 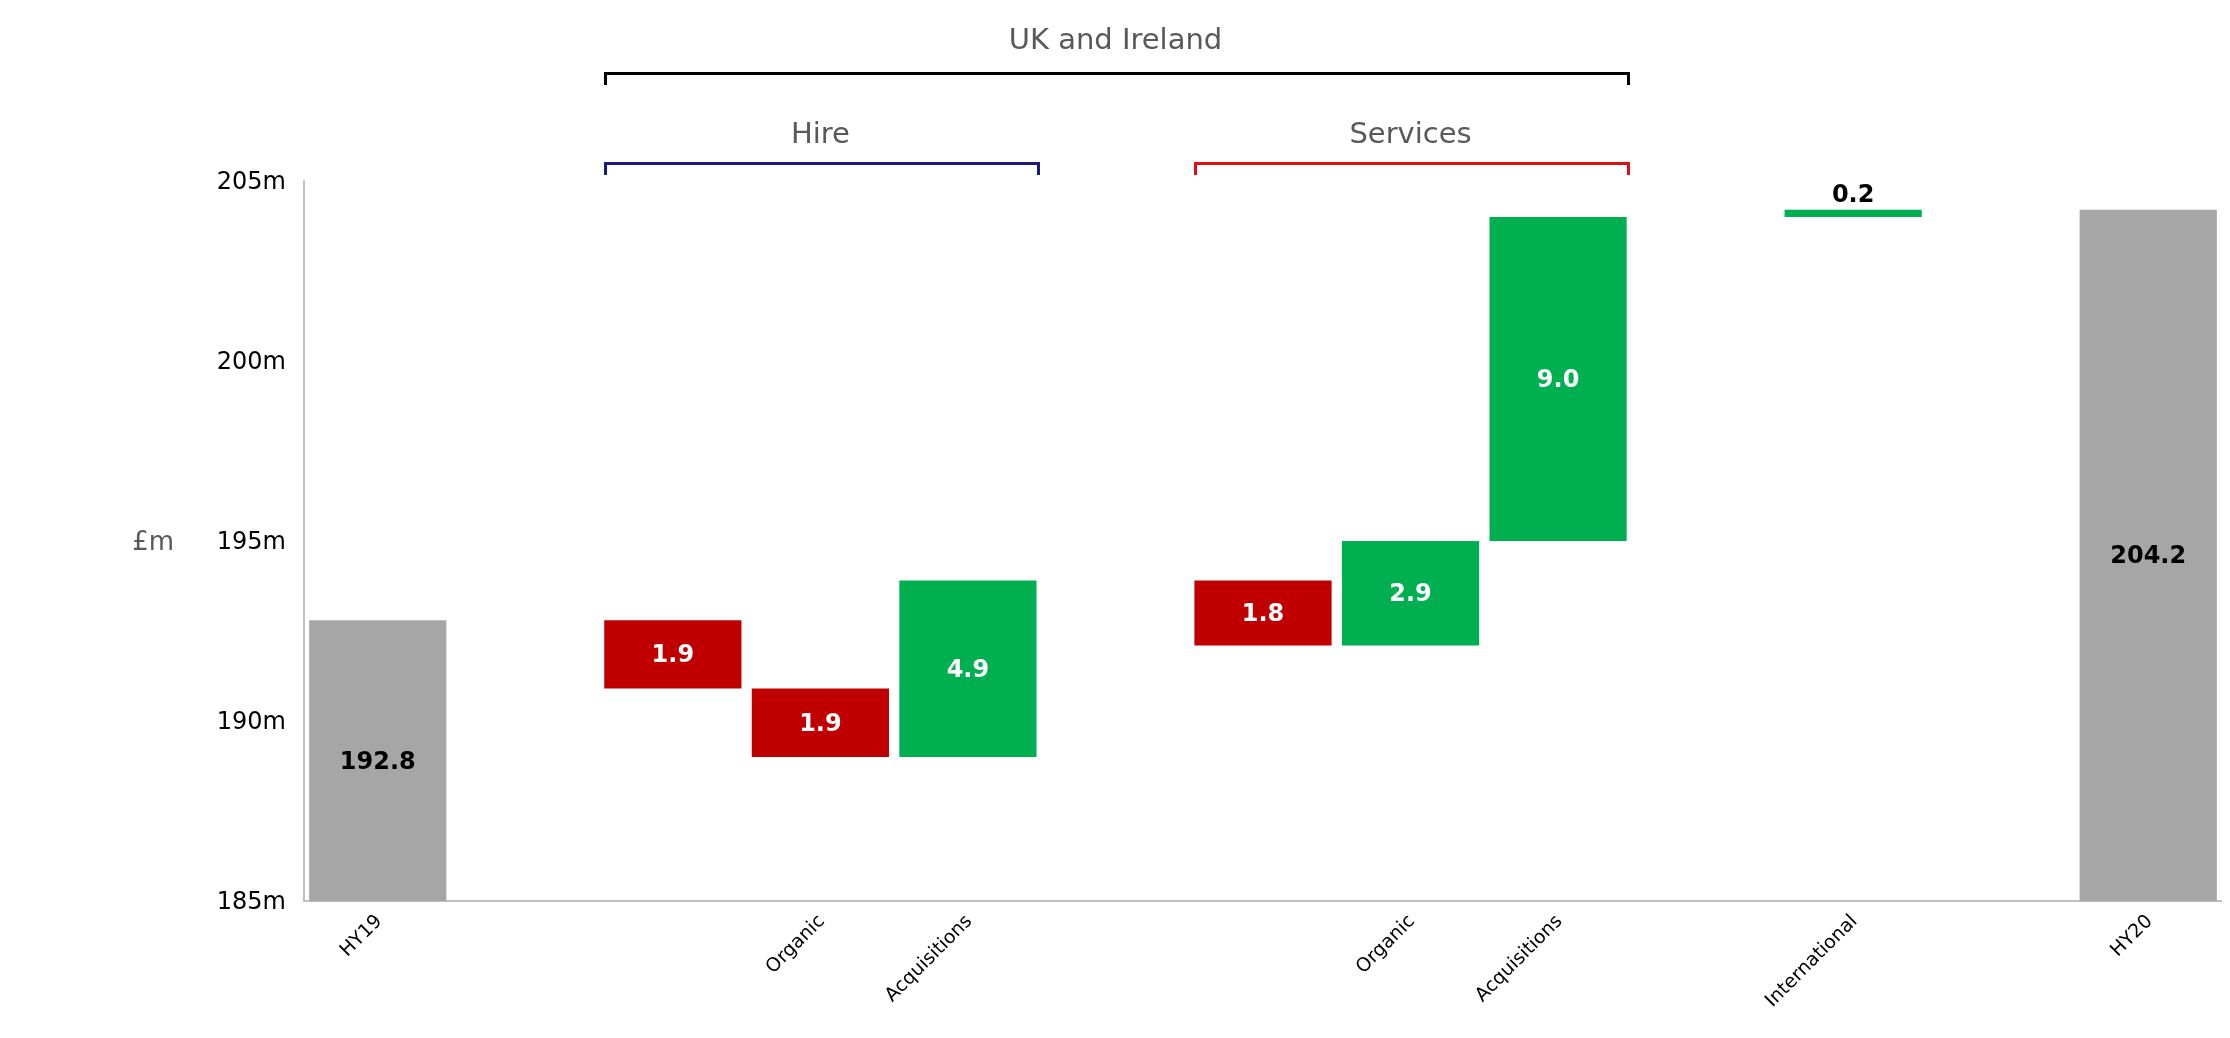 What do you see at coordinates (1853, 193) in the screenshot?
I see `data-label: 0.2` at bounding box center [1853, 193].